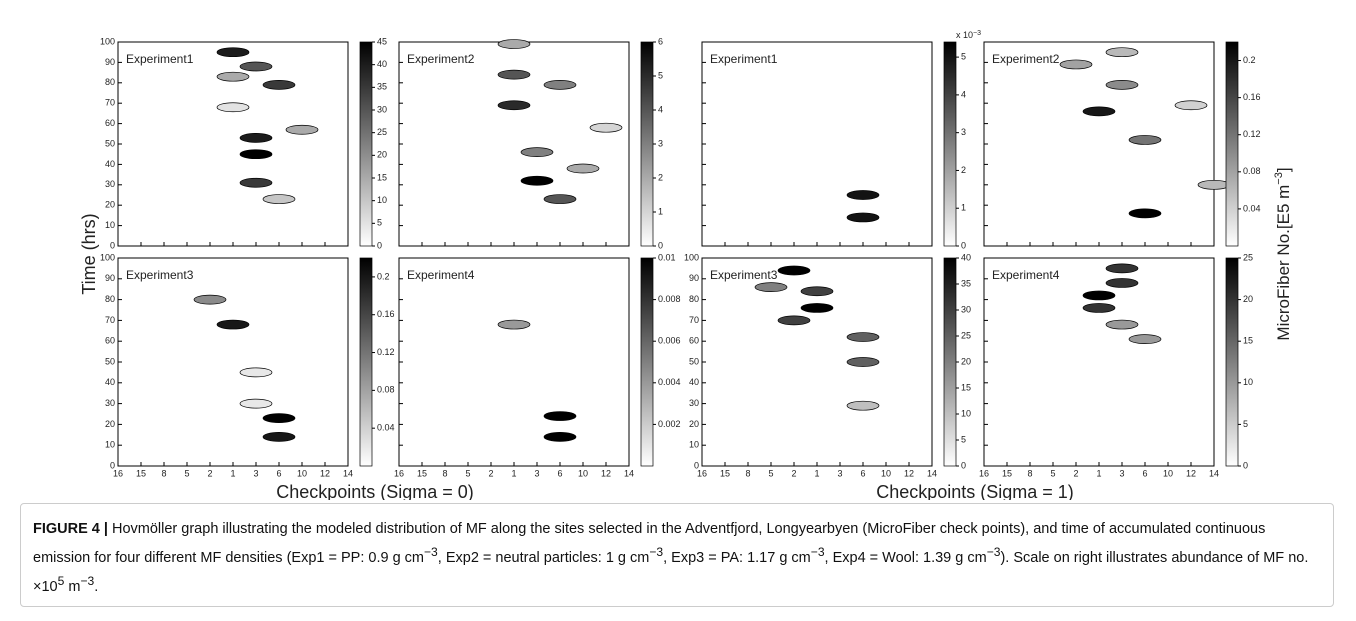 This screenshot has width=1356, height=621. I want to click on panel-title: Experiment2, so click(441, 59).